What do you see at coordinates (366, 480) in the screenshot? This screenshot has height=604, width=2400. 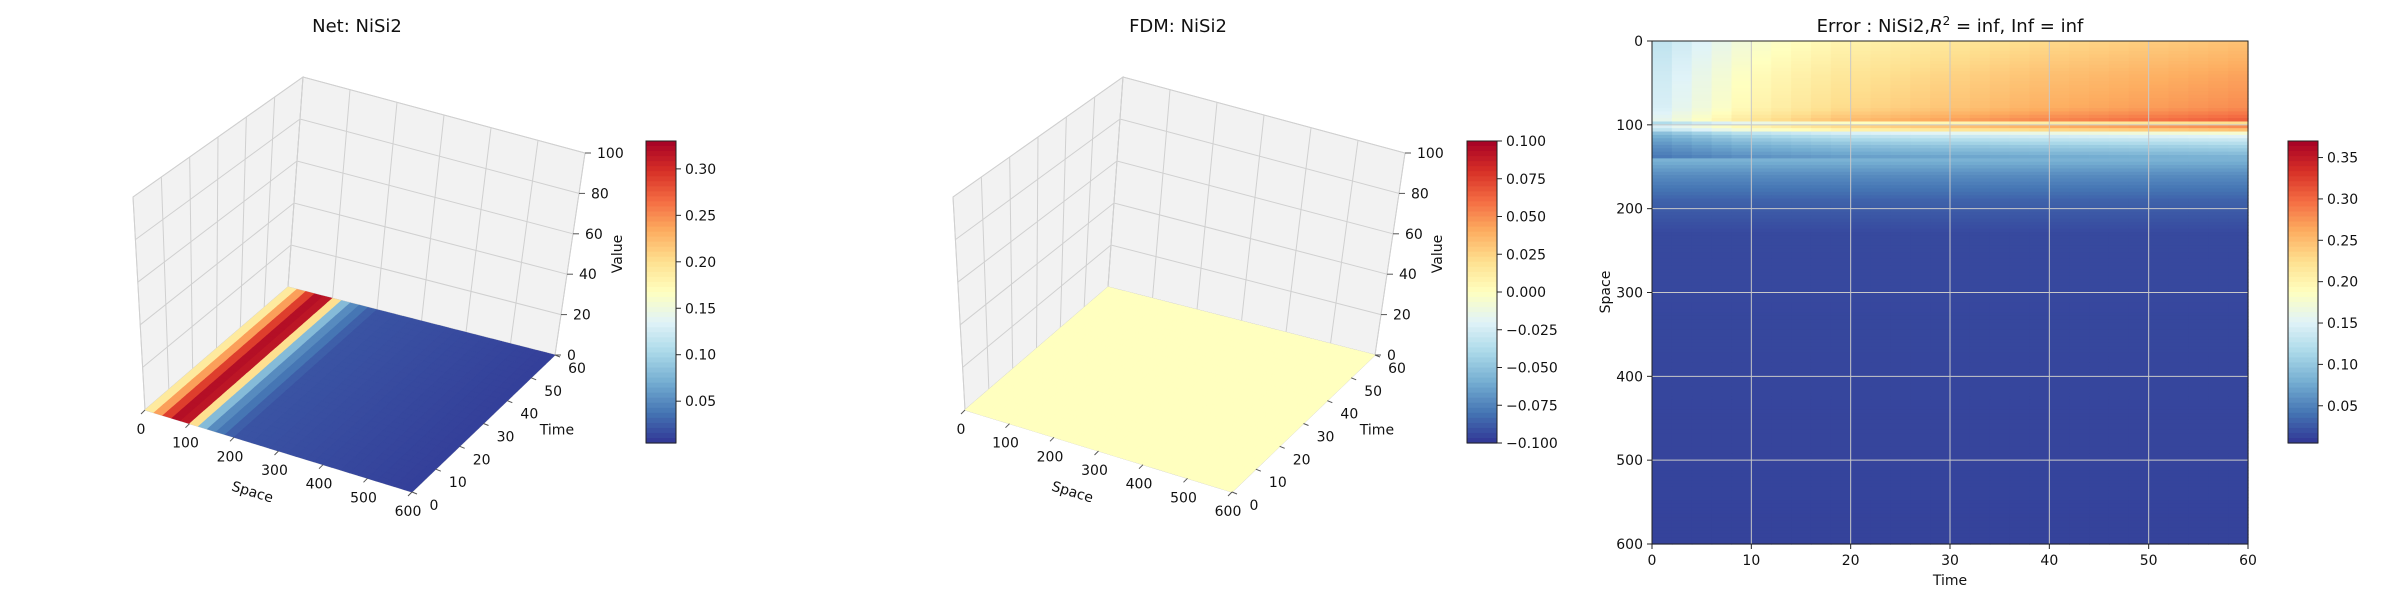 I see `space-tick` at bounding box center [366, 480].